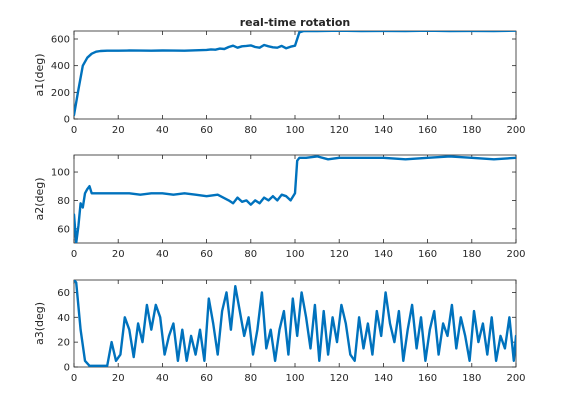 This screenshot has height=418, width=570. What do you see at coordinates (60, 173) in the screenshot?
I see `y-tick-label: 100` at bounding box center [60, 173].